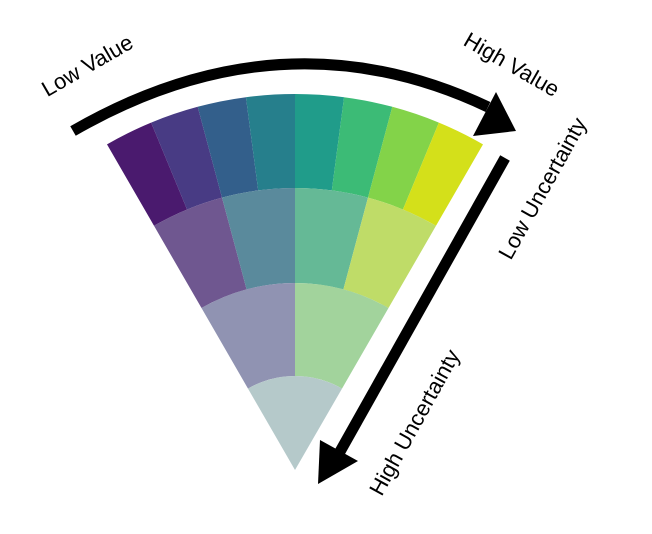  What do you see at coordinates (494, 114) in the screenshot?
I see `value-arrow-head-icon` at bounding box center [494, 114].